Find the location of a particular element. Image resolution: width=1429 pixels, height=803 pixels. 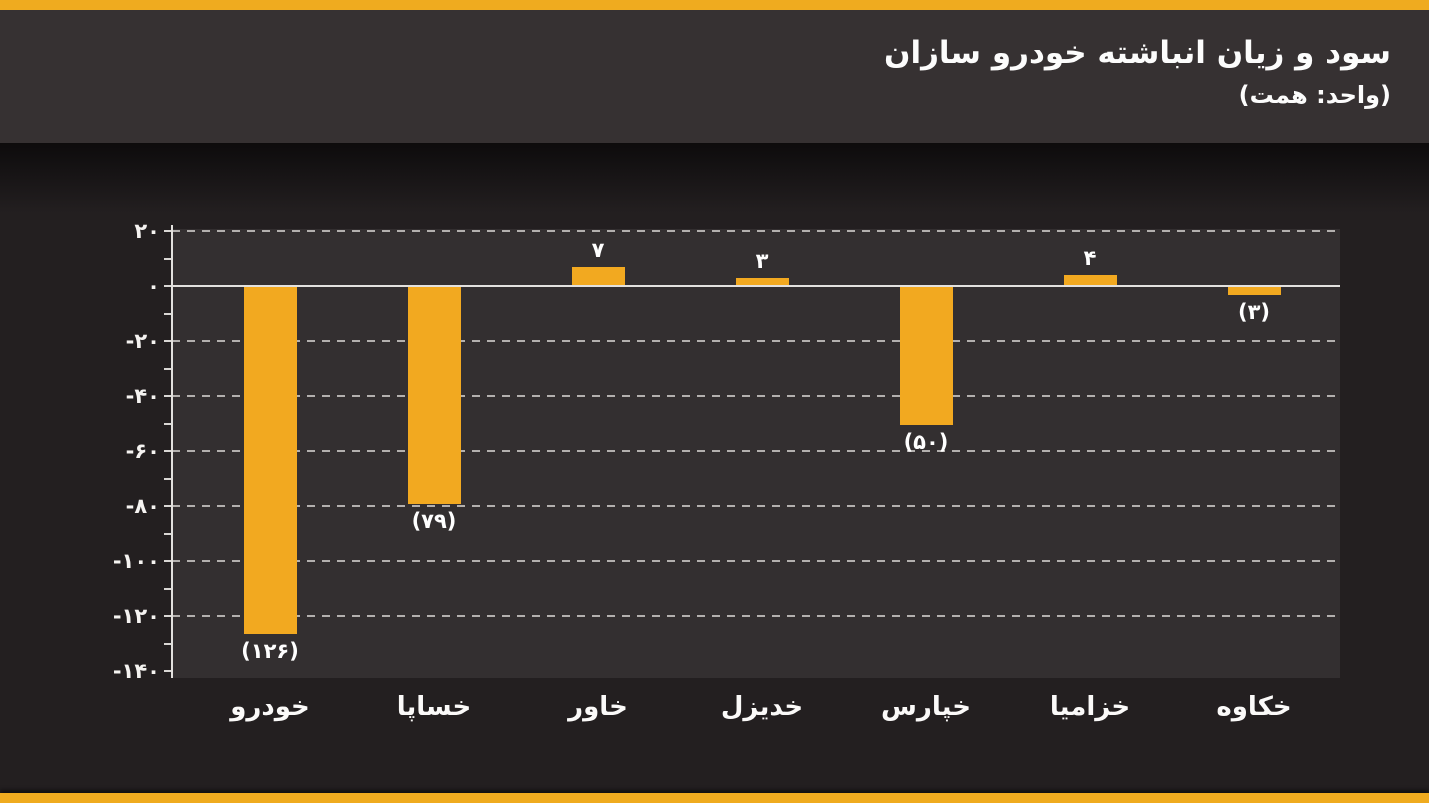

bar-value-label: (۳) is located at coordinates (1253, 312).